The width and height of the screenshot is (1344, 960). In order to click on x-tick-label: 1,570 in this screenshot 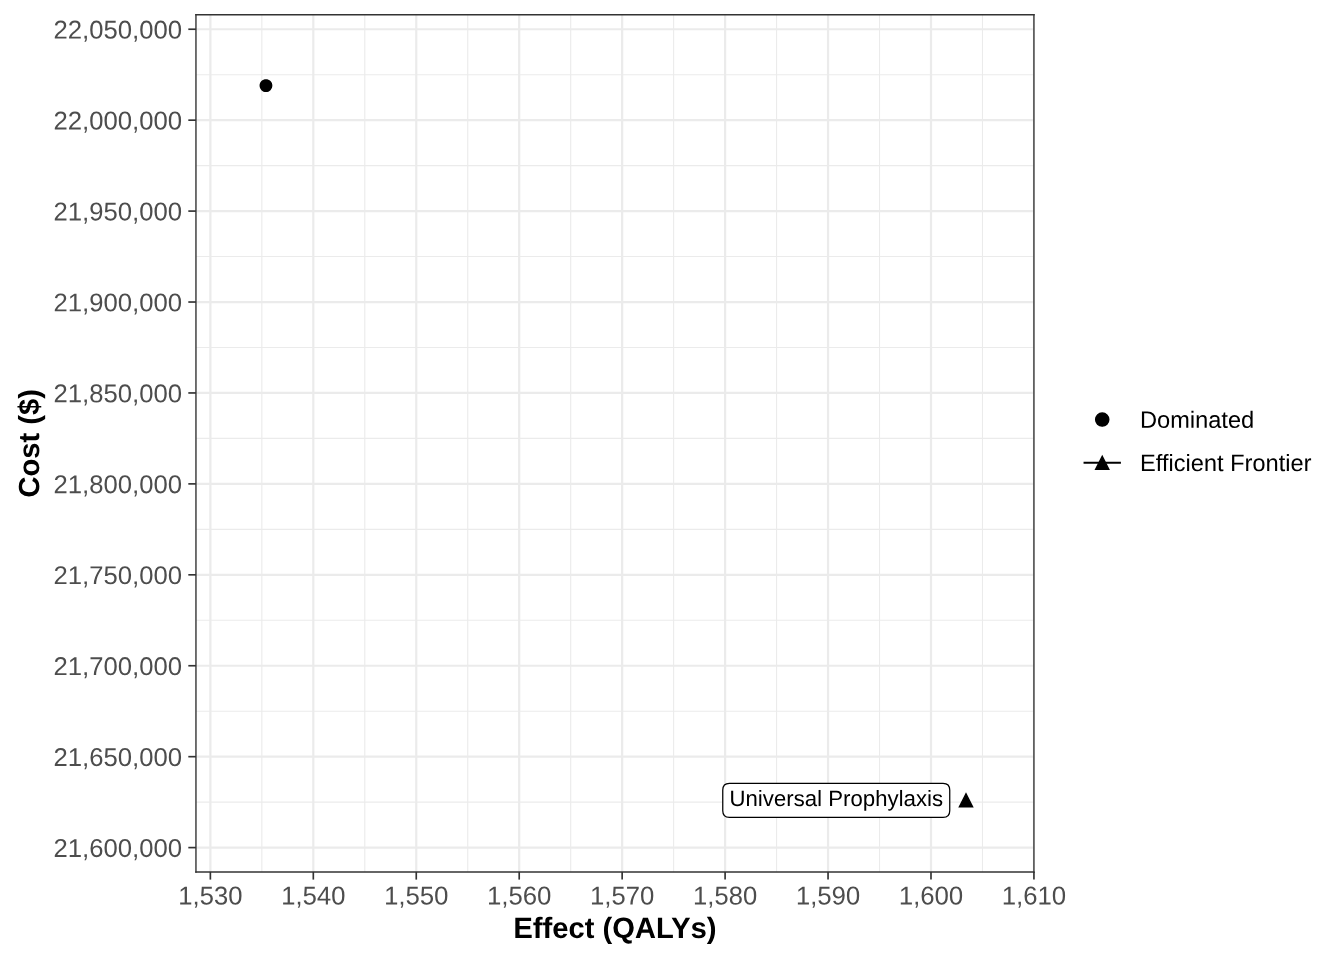, I will do `click(622, 897)`.